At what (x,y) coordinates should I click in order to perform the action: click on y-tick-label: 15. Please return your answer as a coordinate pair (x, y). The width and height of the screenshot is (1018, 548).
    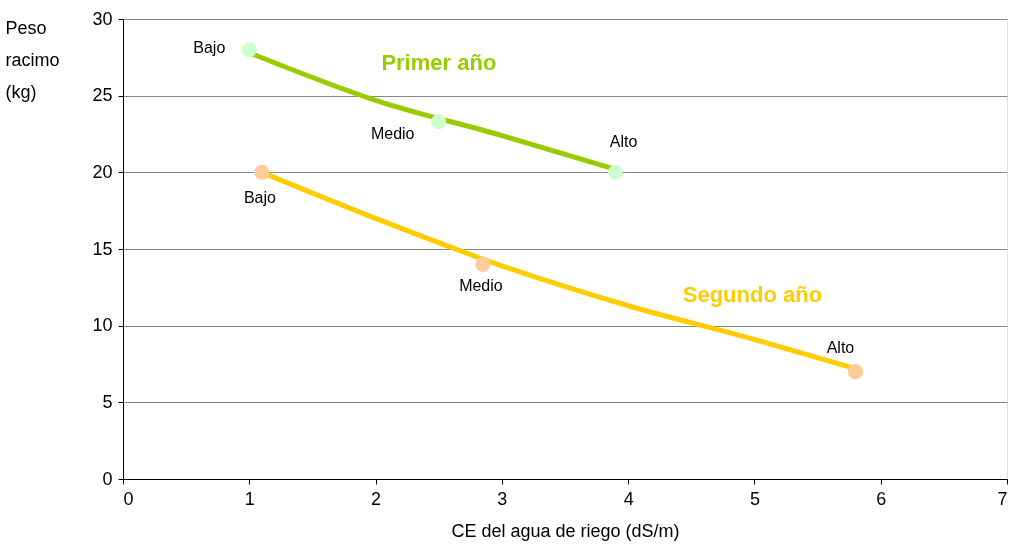
    Looking at the image, I should click on (102, 248).